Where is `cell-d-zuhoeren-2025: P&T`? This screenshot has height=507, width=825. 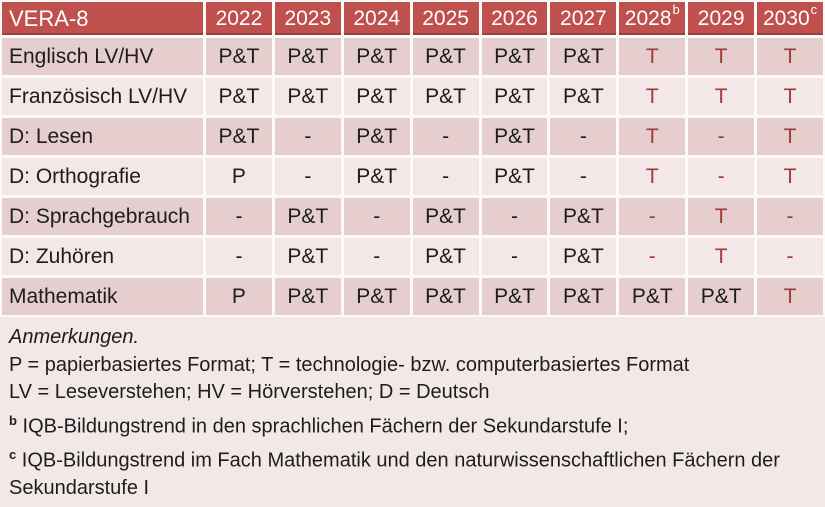
cell-d-zuhoeren-2025: P&T is located at coordinates (445, 256).